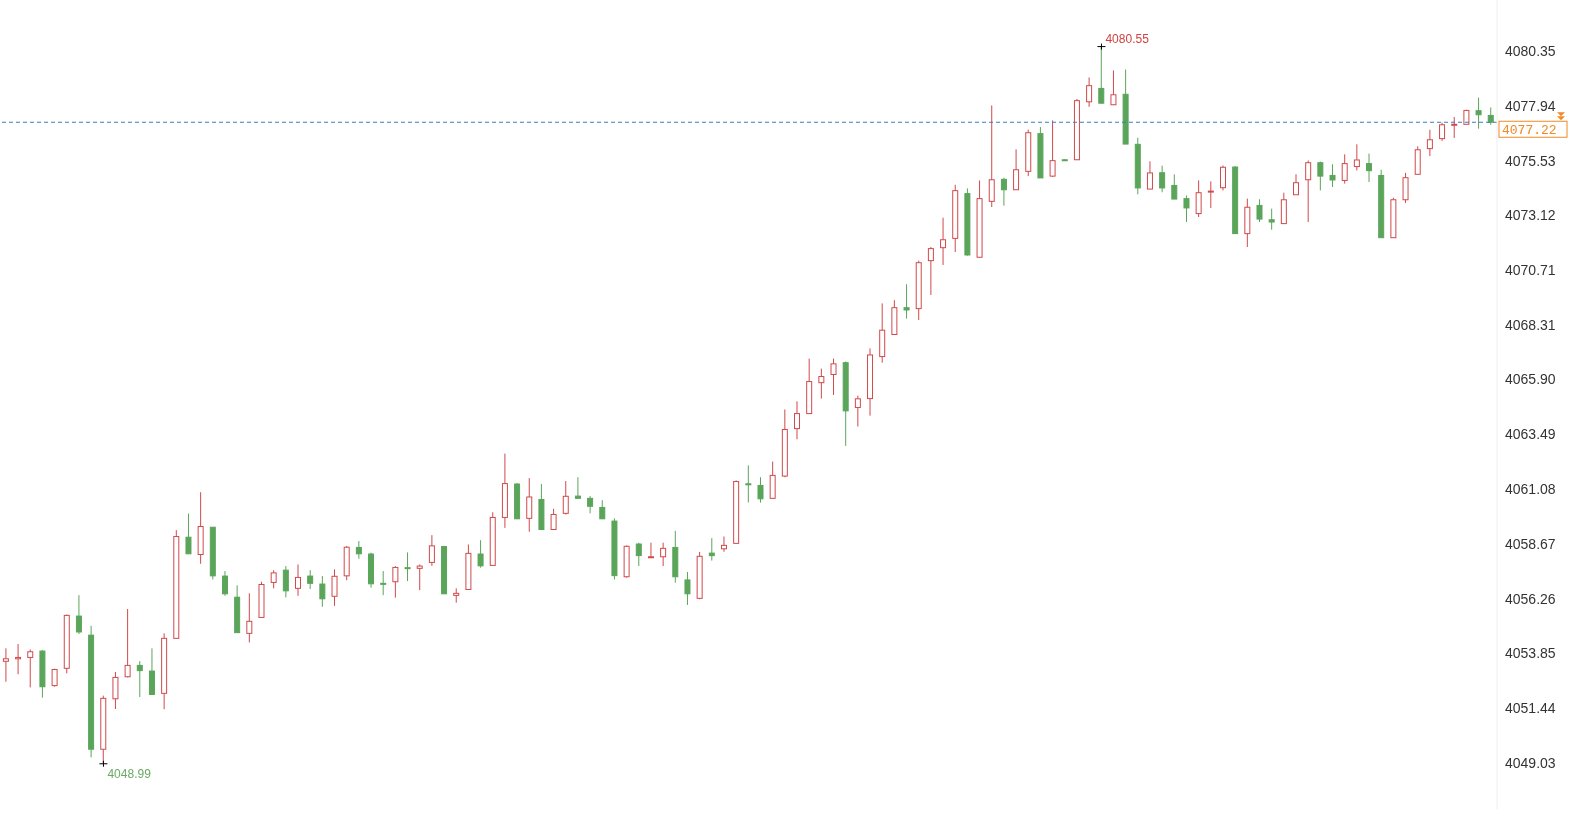  What do you see at coordinates (1530, 215) in the screenshot?
I see `y-tick-label: 4073.12` at bounding box center [1530, 215].